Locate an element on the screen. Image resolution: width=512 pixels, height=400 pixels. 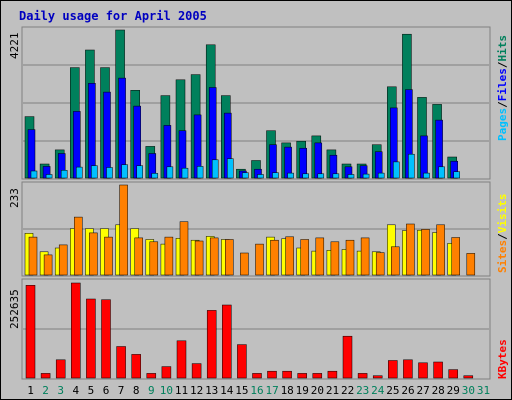
day-label: 15 is located at coordinates (241, 390).